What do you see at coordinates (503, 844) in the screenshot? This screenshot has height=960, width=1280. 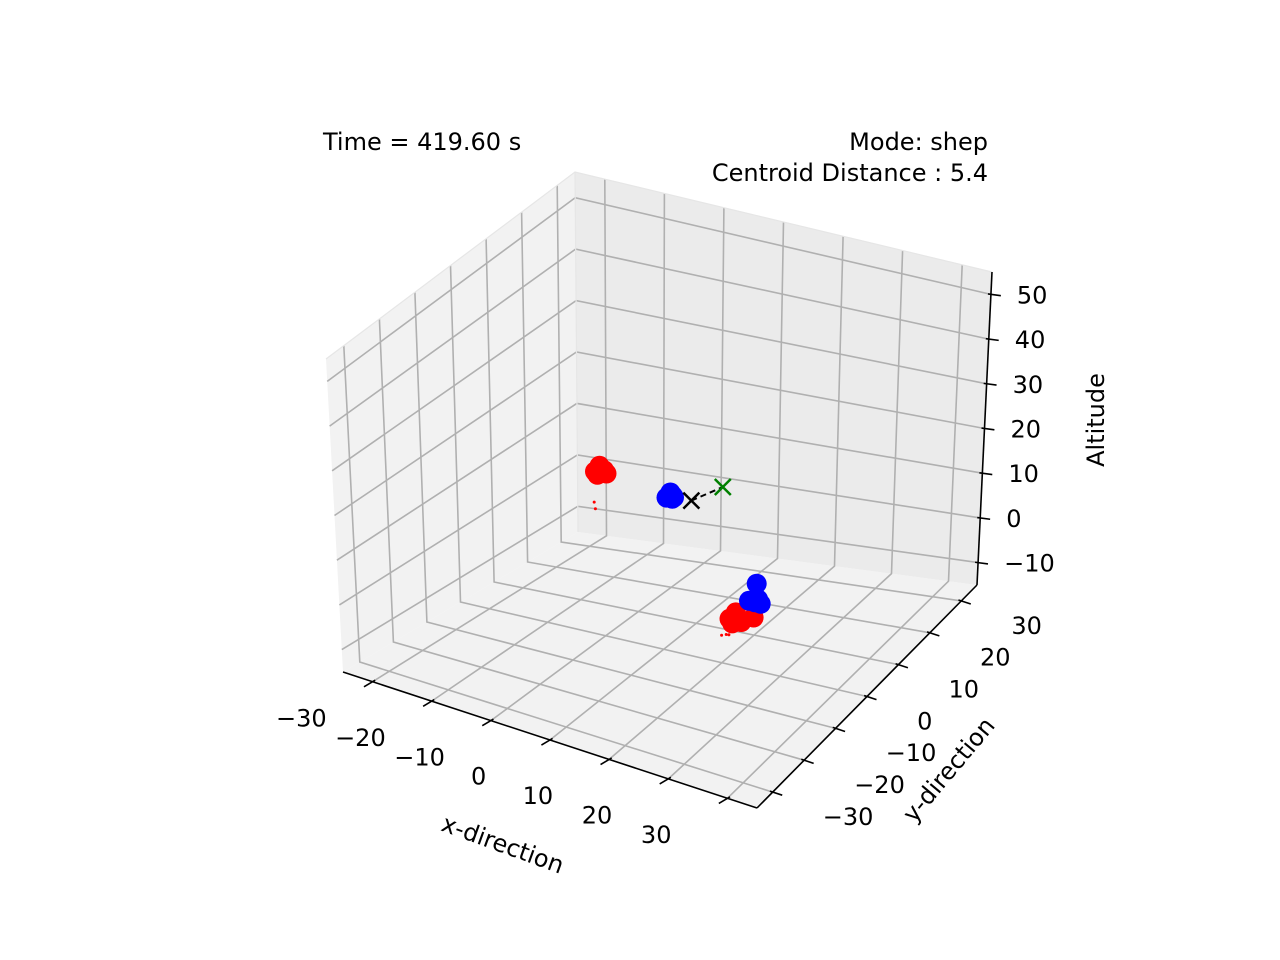 I see `x-axis-label: x-direction` at bounding box center [503, 844].